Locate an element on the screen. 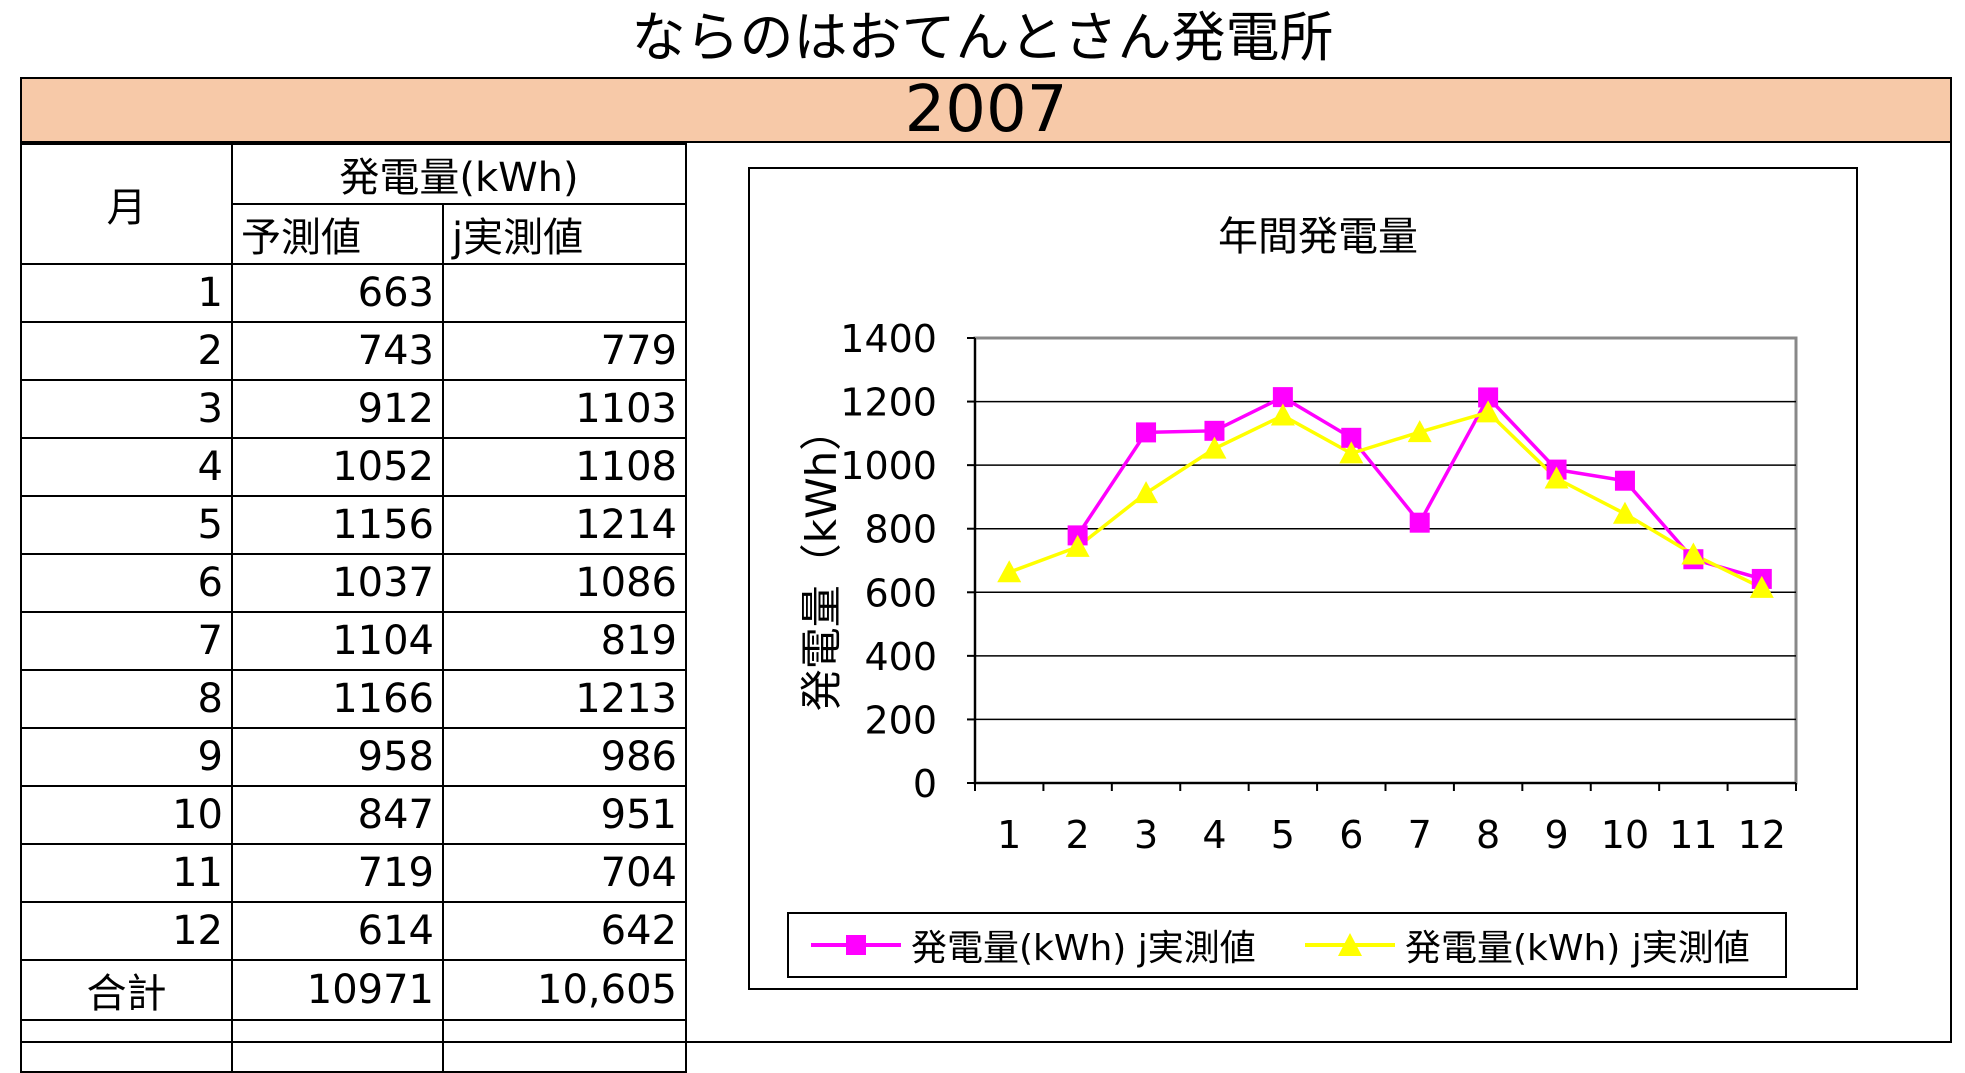  legend-item-actual: 発電量(kWh) j実測値 is located at coordinates (1033, 945).